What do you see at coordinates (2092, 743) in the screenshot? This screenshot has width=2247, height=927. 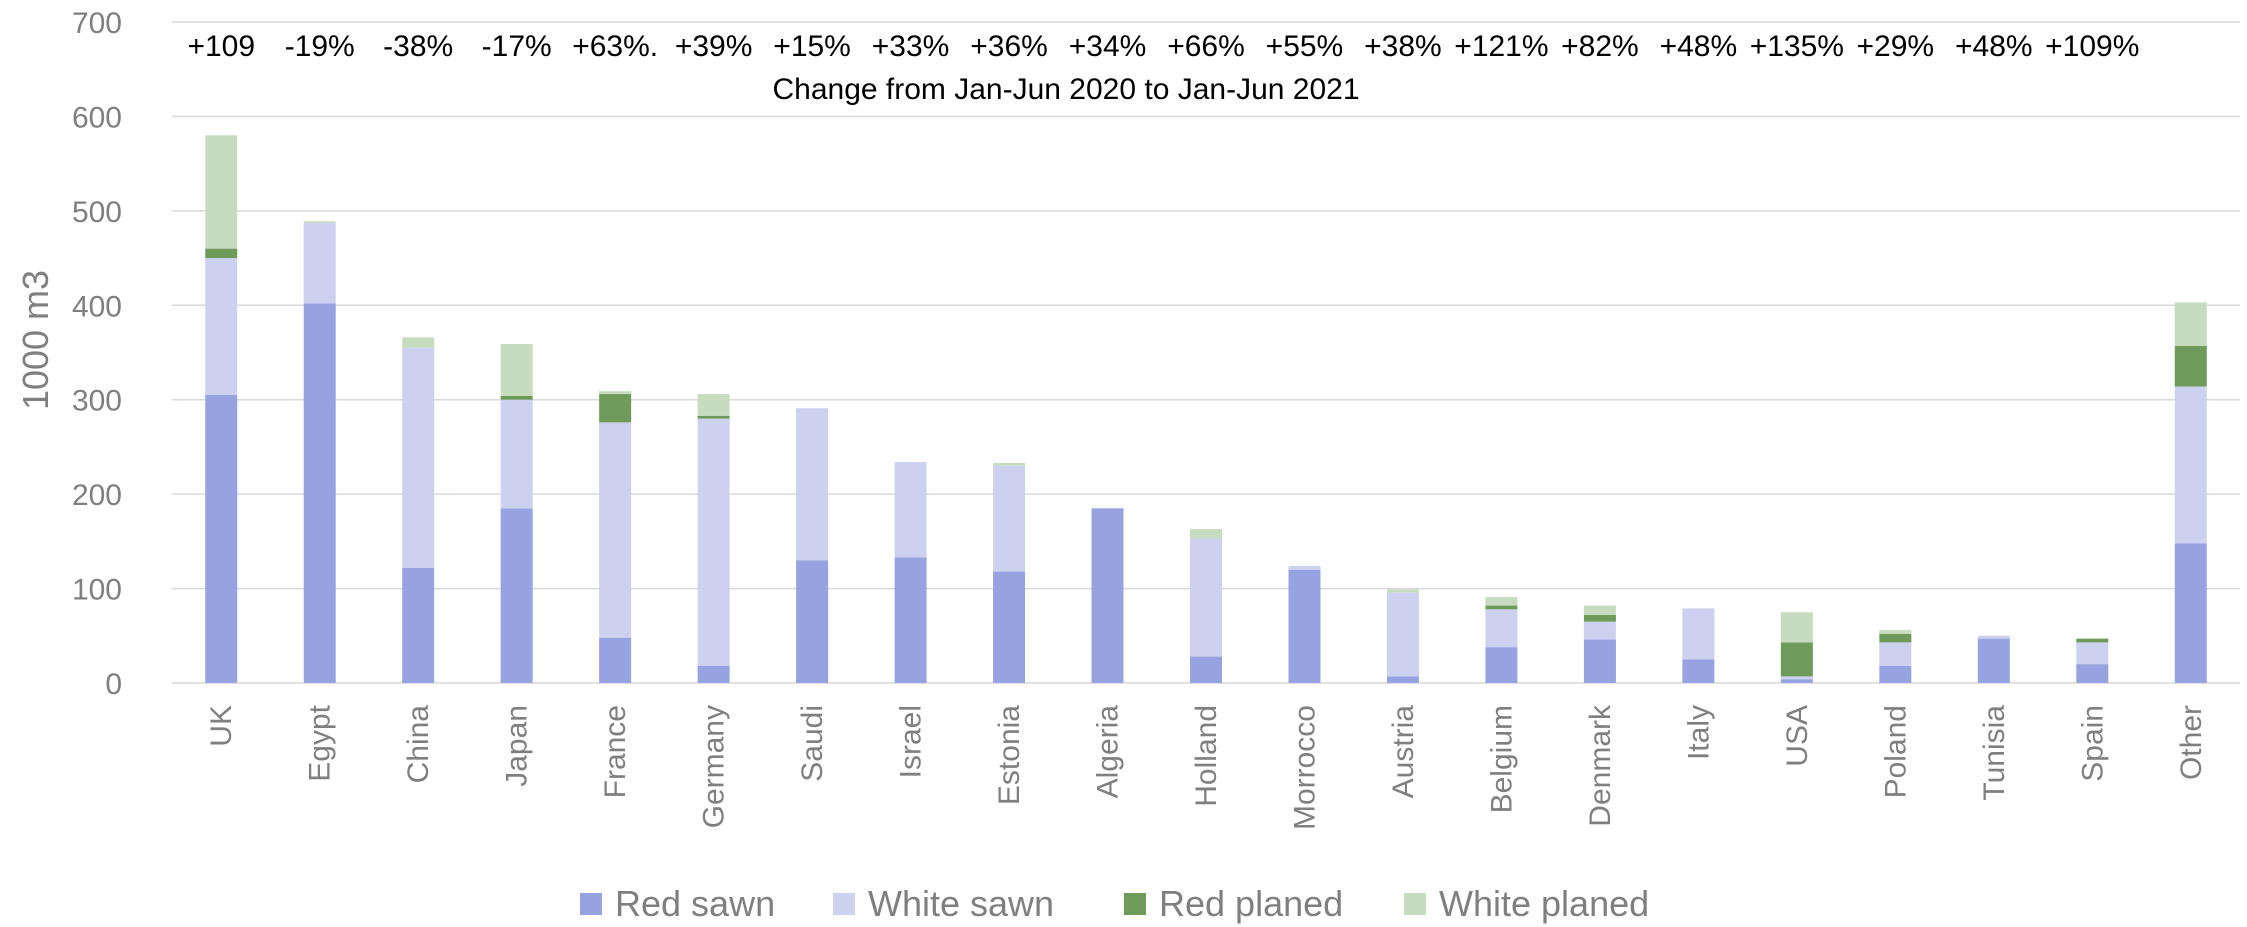 I see `x-tick-label: Spain` at bounding box center [2092, 743].